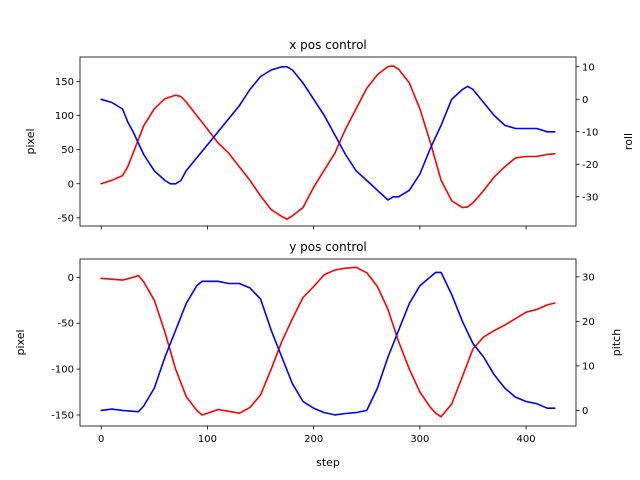 This screenshot has height=480, width=640. What do you see at coordinates (328, 462) in the screenshot?
I see `x-axis-label: step` at bounding box center [328, 462].